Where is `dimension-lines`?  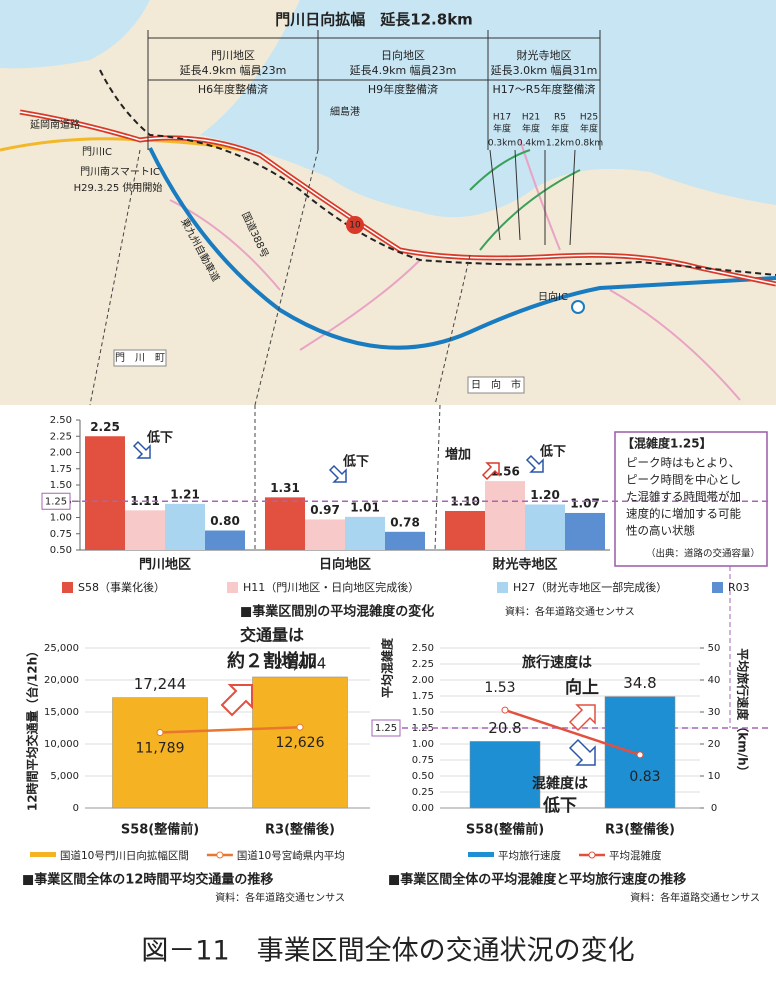 dimension-lines is located at coordinates (374, 138).